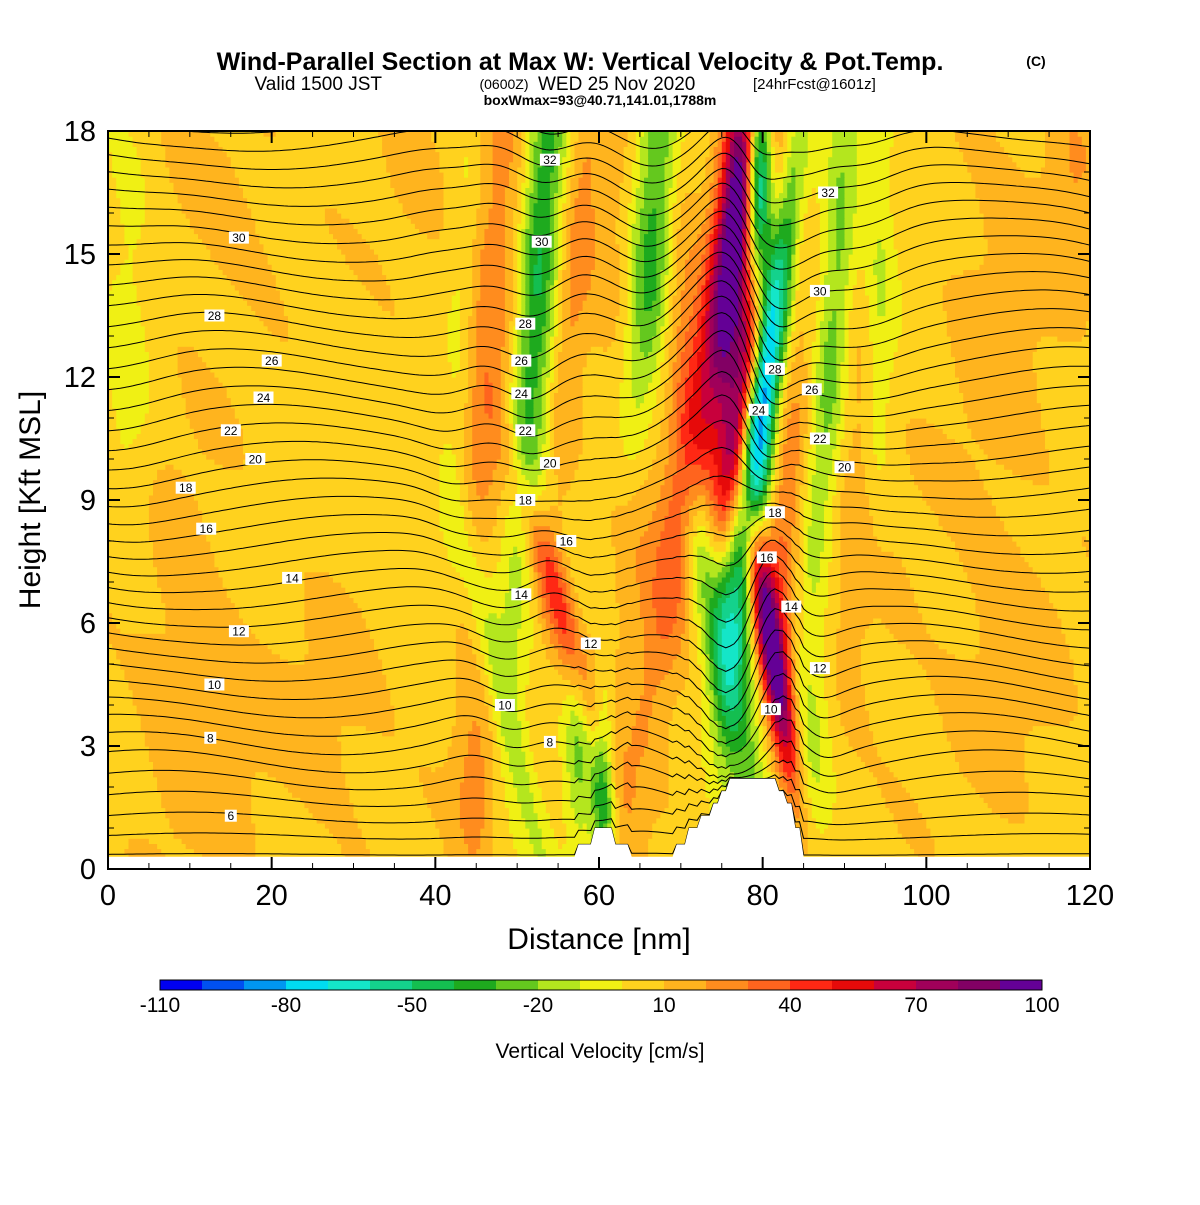 The image size is (1200, 1205). I want to click on y-tick-label: 6, so click(88, 624).